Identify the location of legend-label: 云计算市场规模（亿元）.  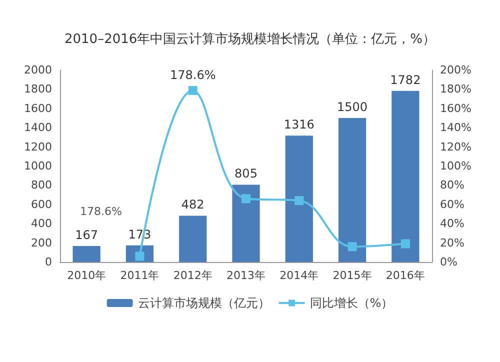
(204, 303).